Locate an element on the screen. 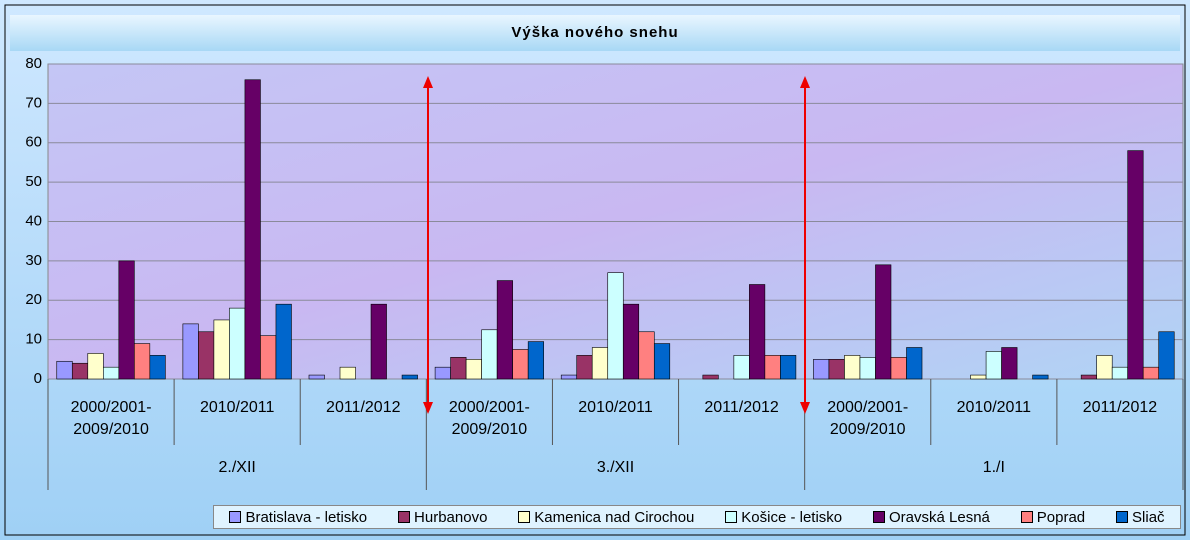 Image resolution: width=1190 pixels, height=540 pixels. legend-label: Hurbanovo is located at coordinates (451, 517).